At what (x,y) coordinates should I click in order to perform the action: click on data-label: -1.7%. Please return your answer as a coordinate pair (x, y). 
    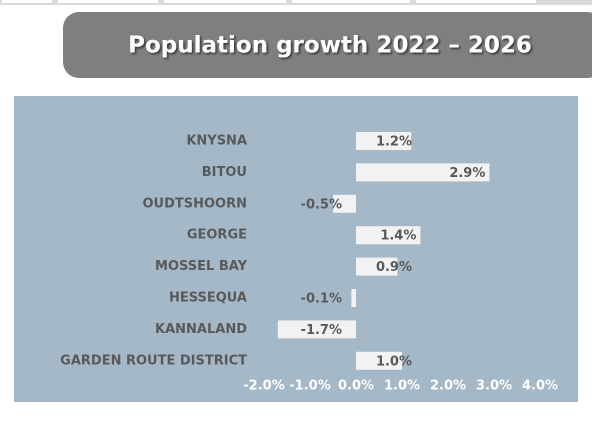
    Looking at the image, I should click on (321, 330).